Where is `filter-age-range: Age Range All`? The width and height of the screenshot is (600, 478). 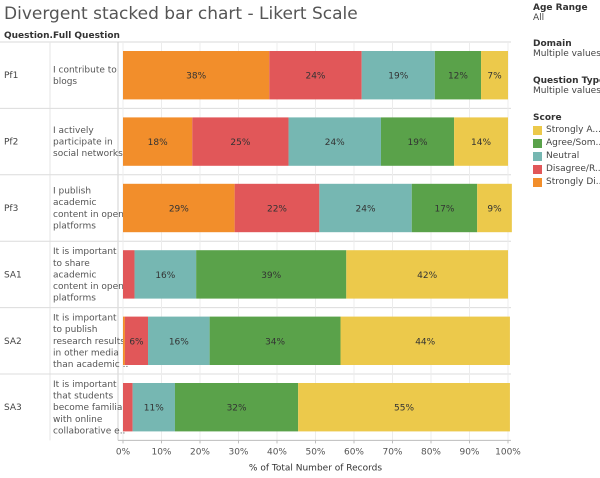
filter-age-range: Age Range All is located at coordinates (566, 13).